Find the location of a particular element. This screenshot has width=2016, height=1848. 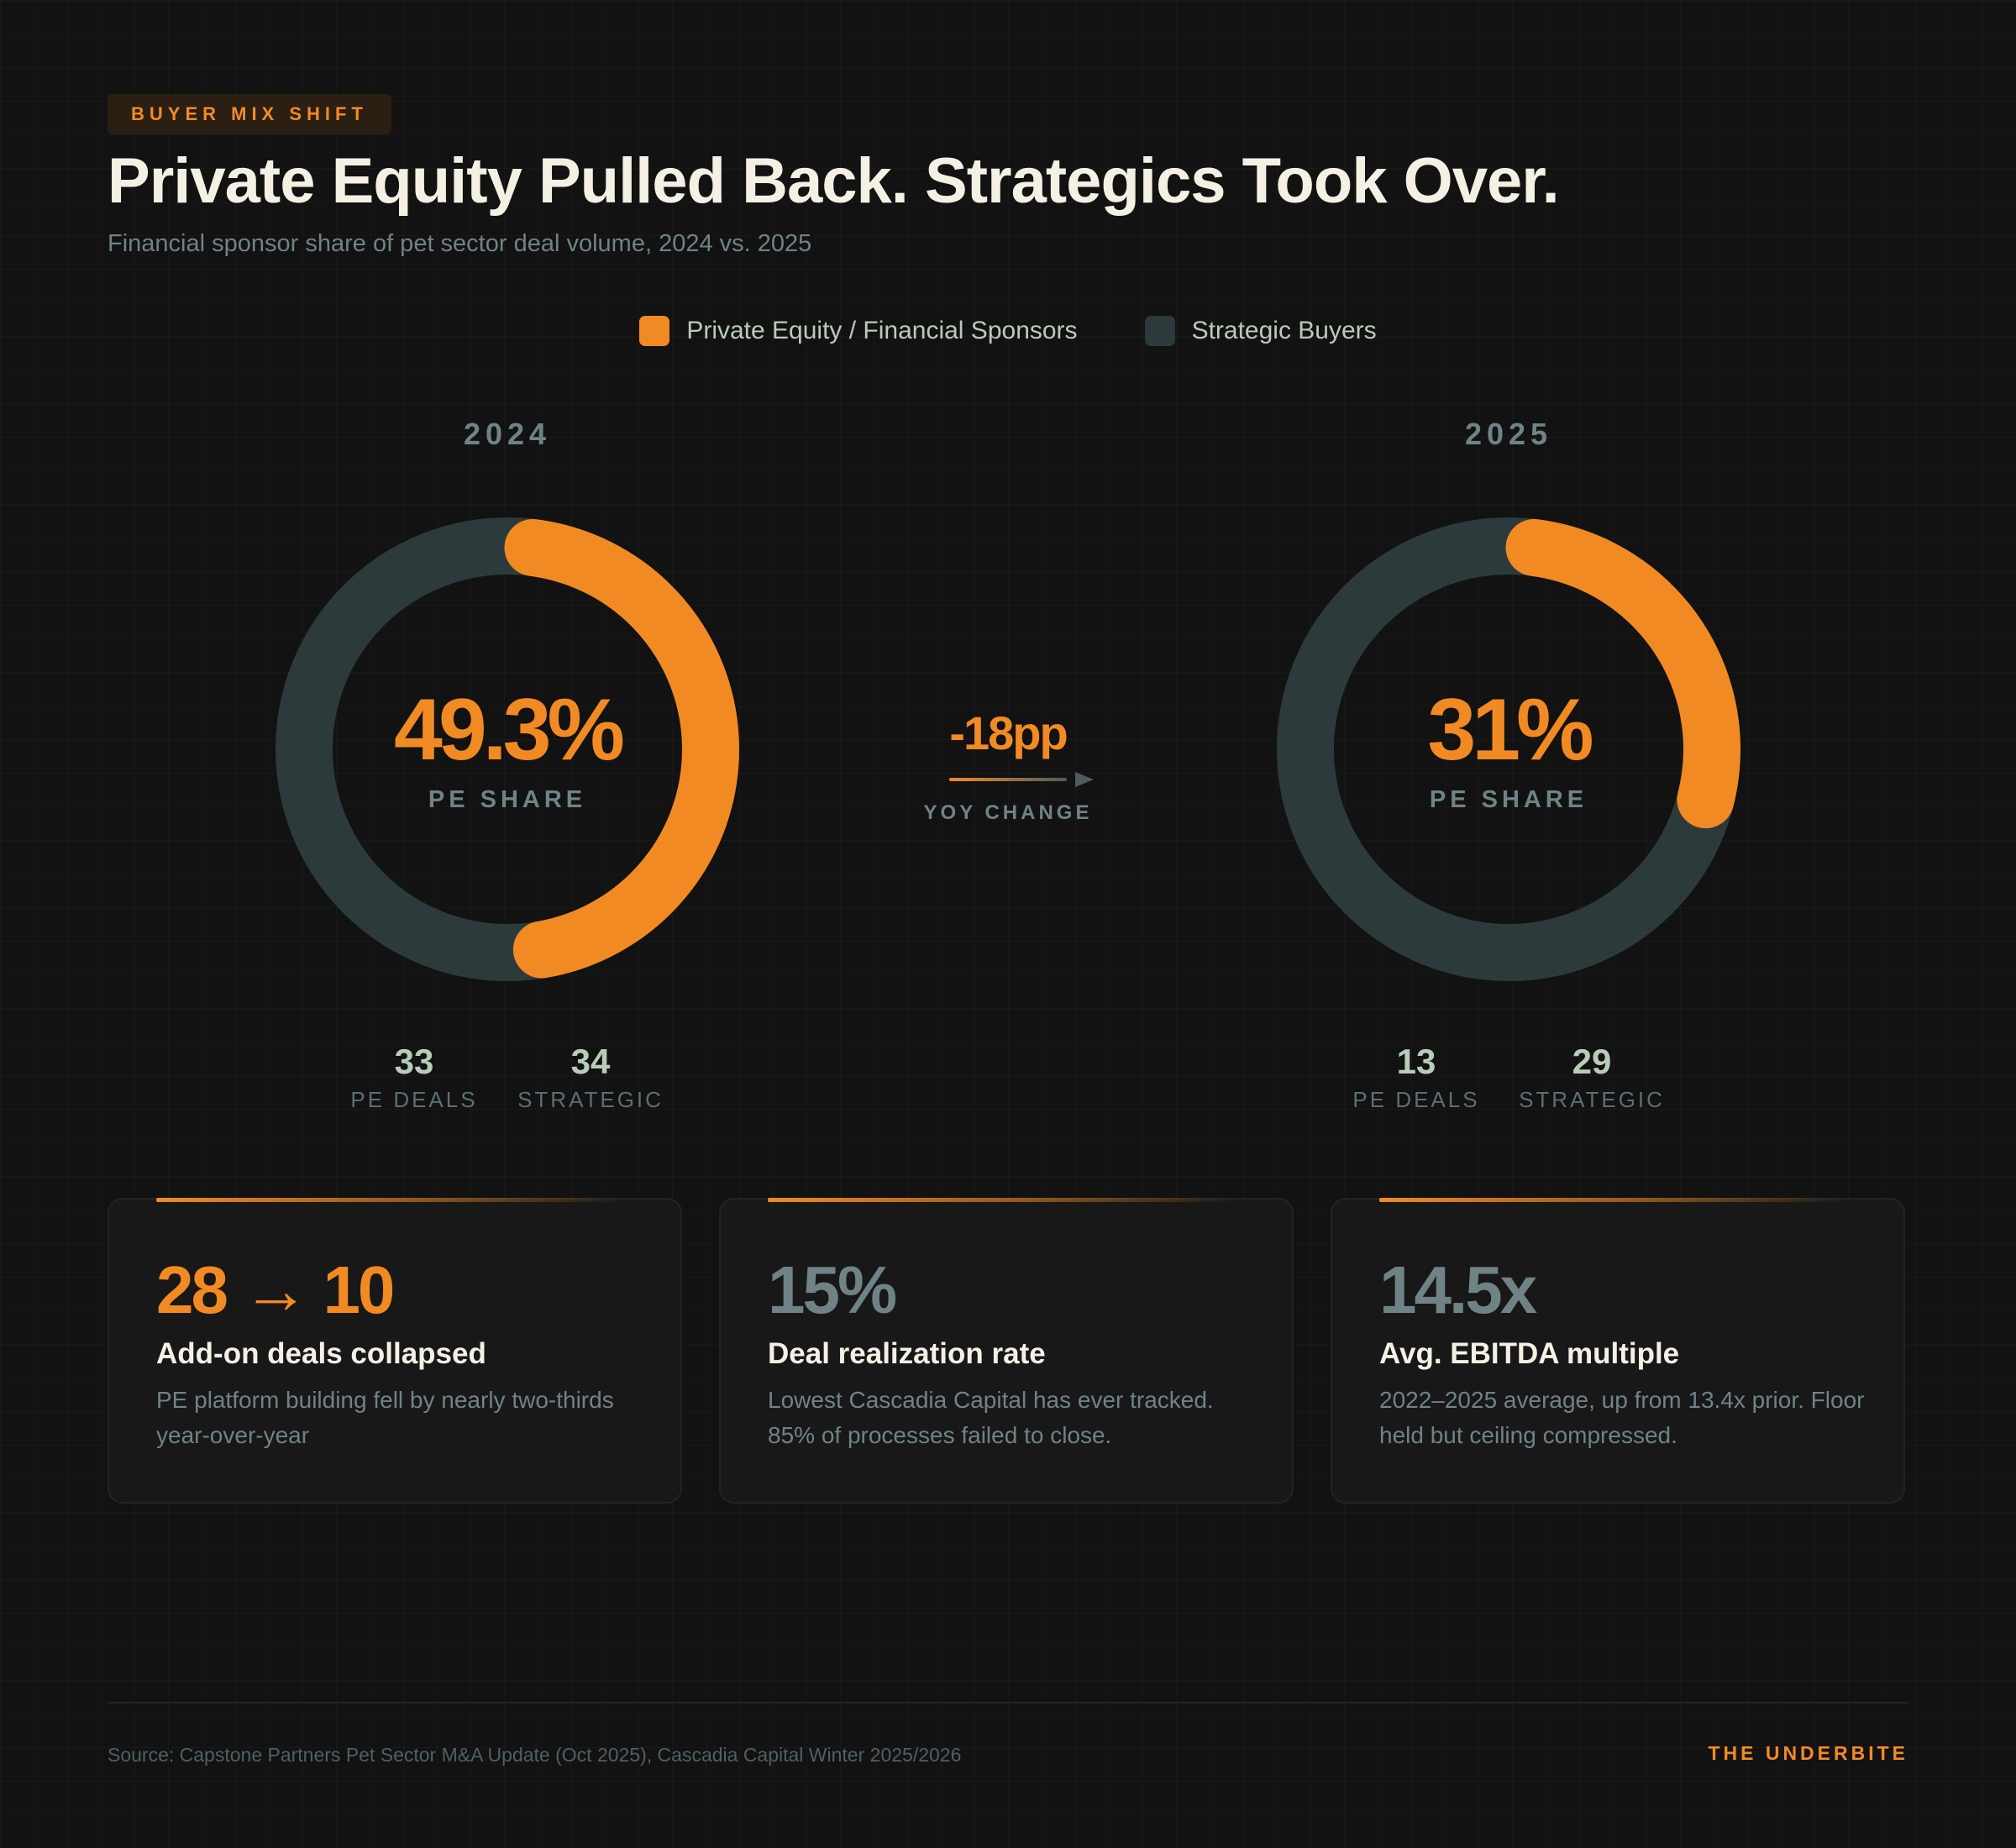

footer-divider is located at coordinates (1008, 1703).